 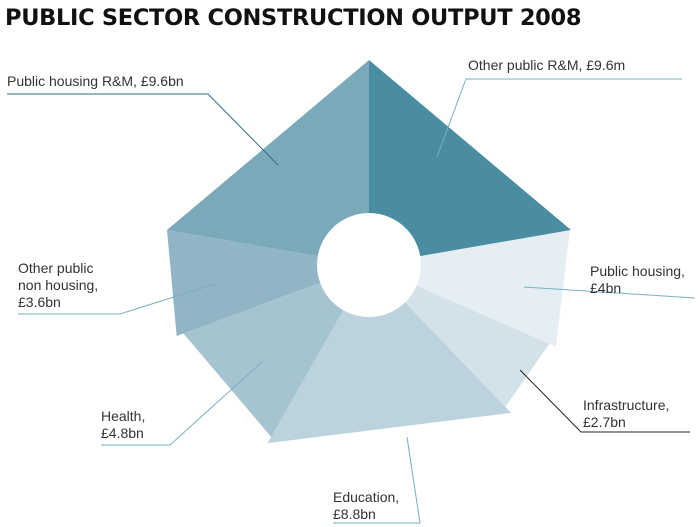 I want to click on donut-hole, so click(x=369, y=265).